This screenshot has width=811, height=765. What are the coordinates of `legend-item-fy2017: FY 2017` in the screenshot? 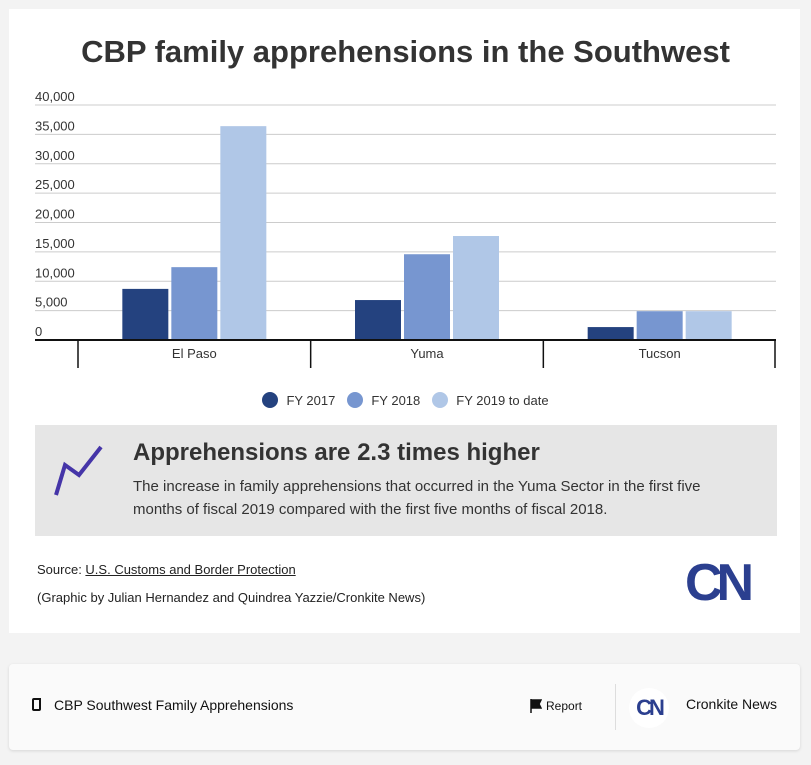 It's located at (298, 400).